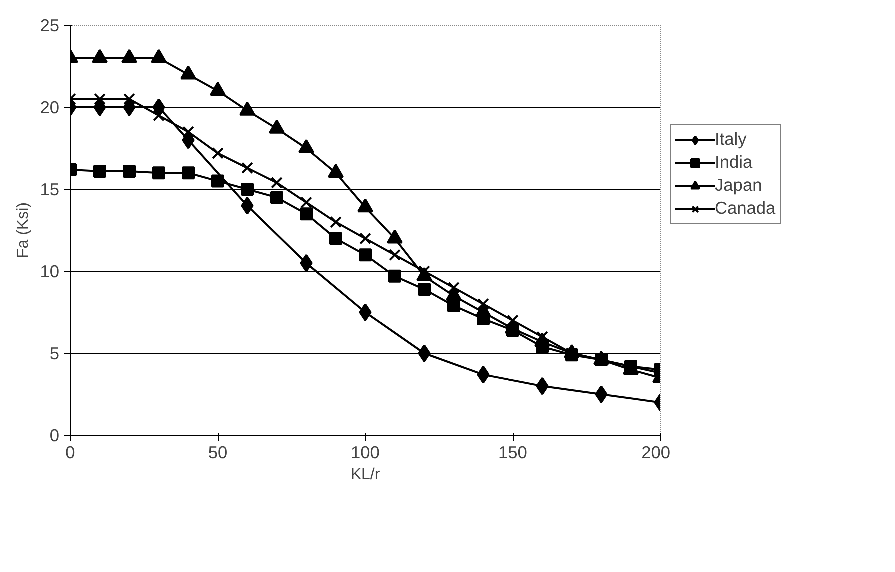 The width and height of the screenshot is (895, 572). I want to click on y-axis-title: Fa (Ksi), so click(23, 230).